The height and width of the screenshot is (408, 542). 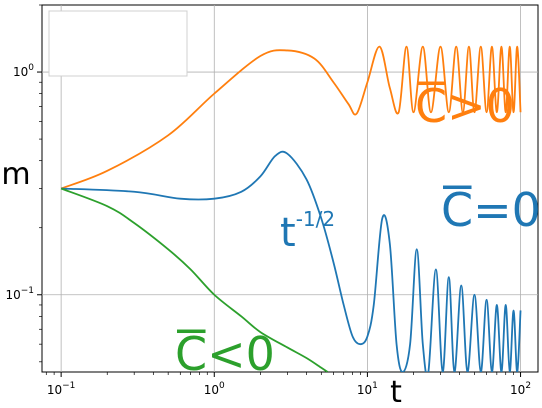 What do you see at coordinates (61, 389) in the screenshot?
I see `x-tick-label: 10⁻¹` at bounding box center [61, 389].